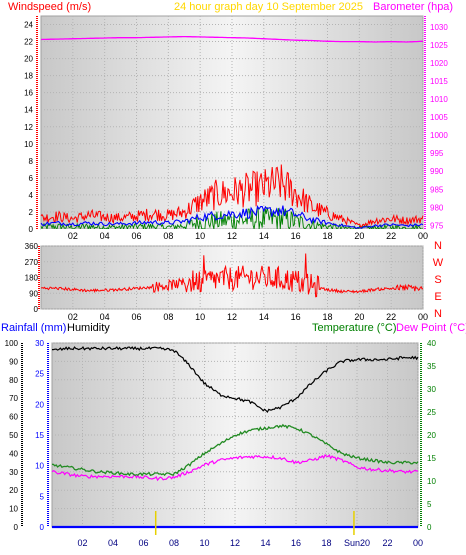  I want to click on barometer-tick-label: 1000, so click(439, 135).